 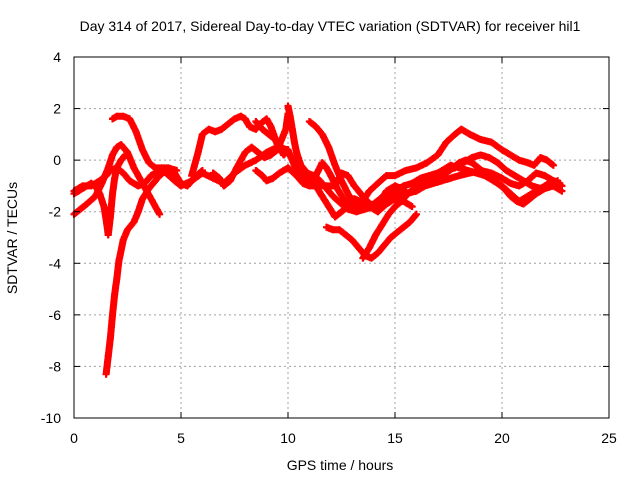 What do you see at coordinates (395, 438) in the screenshot?
I see `x-tick-label: 15` at bounding box center [395, 438].